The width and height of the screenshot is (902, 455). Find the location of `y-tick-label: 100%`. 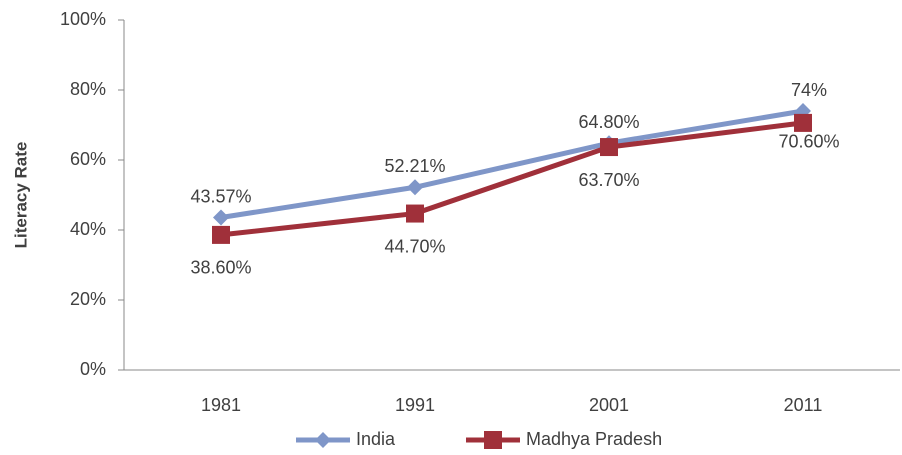

y-tick-label: 100% is located at coordinates (83, 19).